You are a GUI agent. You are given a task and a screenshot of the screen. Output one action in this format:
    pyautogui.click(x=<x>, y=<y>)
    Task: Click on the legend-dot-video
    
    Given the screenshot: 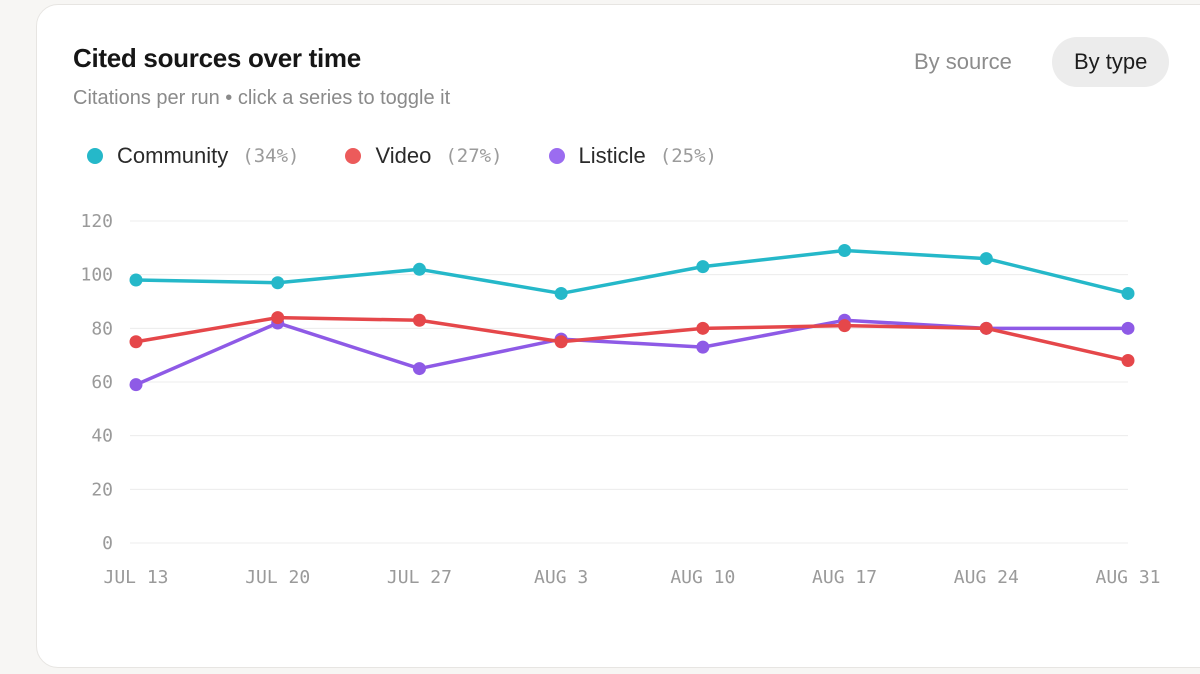 What is the action you would take?
    pyautogui.click(x=353, y=156)
    